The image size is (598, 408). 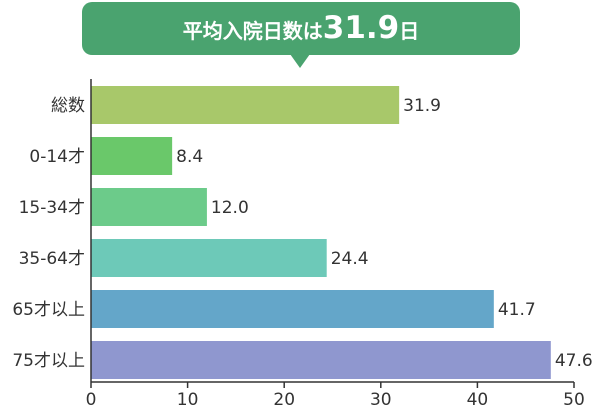 I want to click on category-label: 15-34才, so click(x=52, y=208).